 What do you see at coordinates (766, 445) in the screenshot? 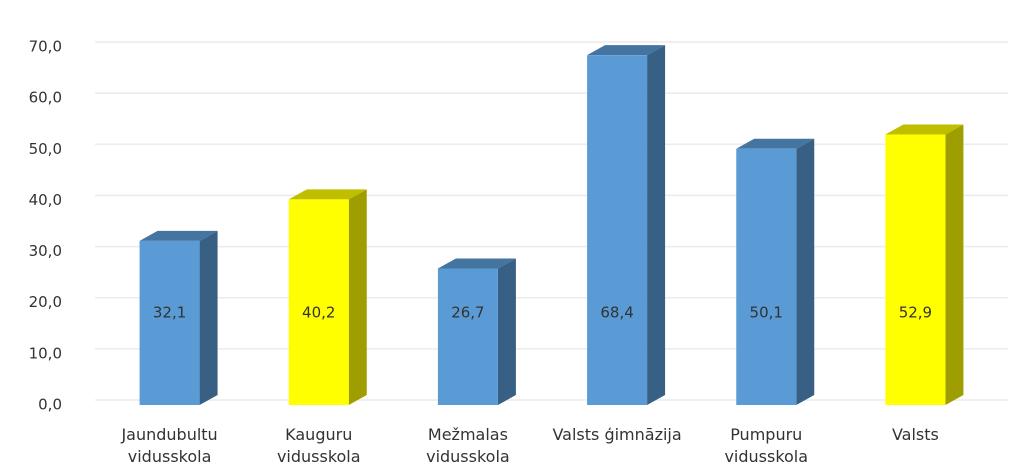
I see `x-tick-label: Pumpuru vidusskola` at bounding box center [766, 445].